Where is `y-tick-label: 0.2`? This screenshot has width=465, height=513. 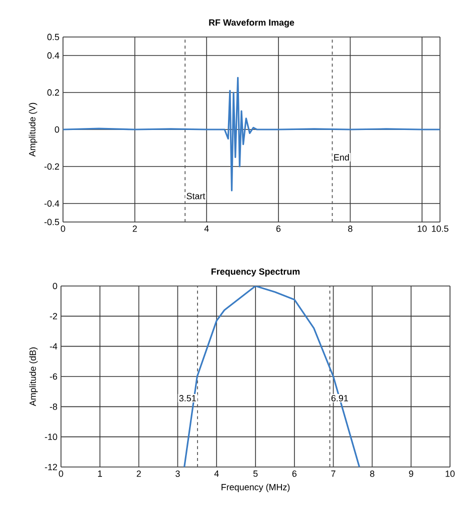
y-tick-label: 0.2 is located at coordinates (53, 92).